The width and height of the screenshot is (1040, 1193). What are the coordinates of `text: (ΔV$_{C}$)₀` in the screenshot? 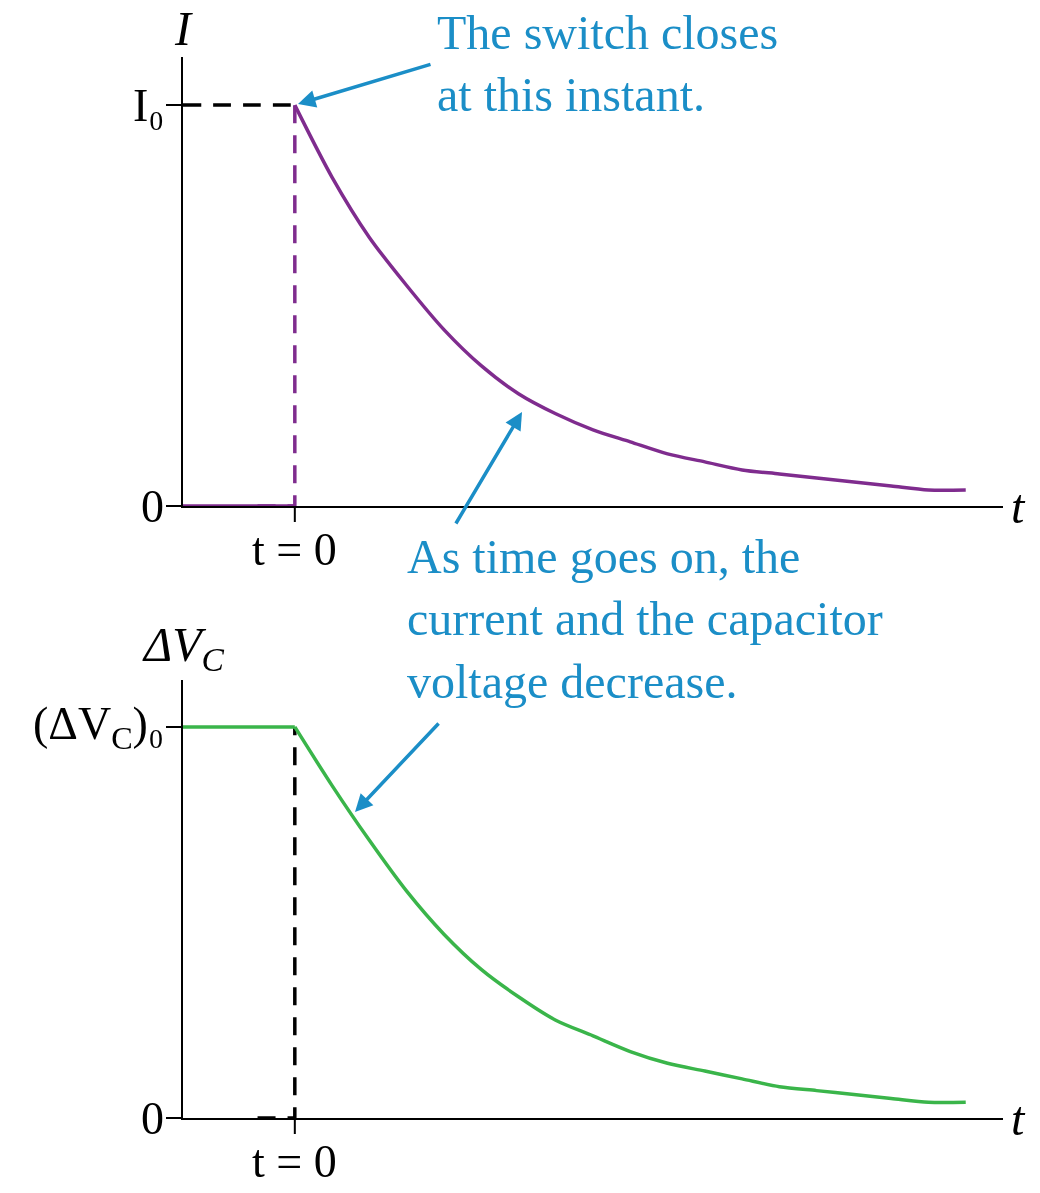 It's located at (98, 727).